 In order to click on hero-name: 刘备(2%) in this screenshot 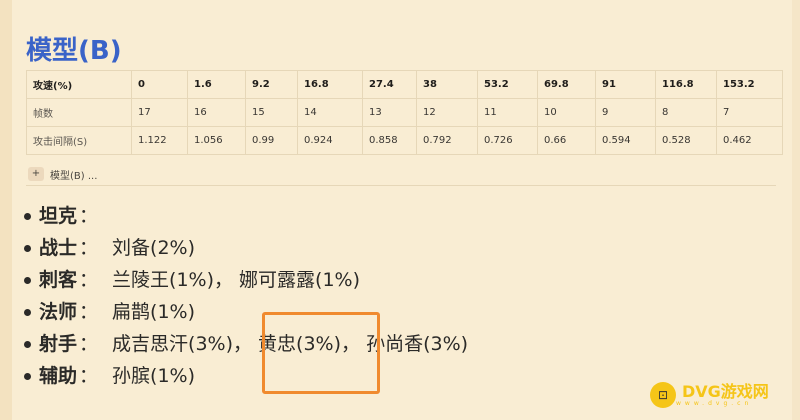, I will do `click(153, 248)`.